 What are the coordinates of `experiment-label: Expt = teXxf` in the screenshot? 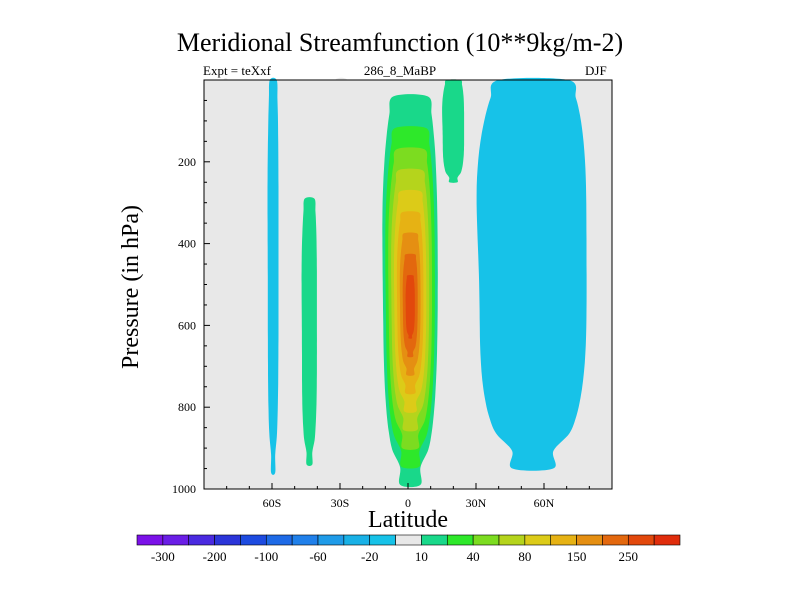 It's located at (237, 70).